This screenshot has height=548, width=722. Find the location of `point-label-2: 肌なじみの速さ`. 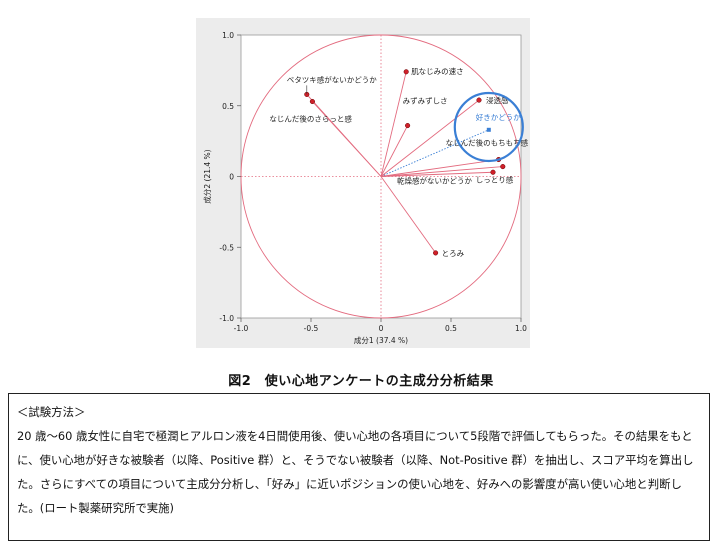

point-label-2: 肌なじみの速さ is located at coordinates (437, 71).